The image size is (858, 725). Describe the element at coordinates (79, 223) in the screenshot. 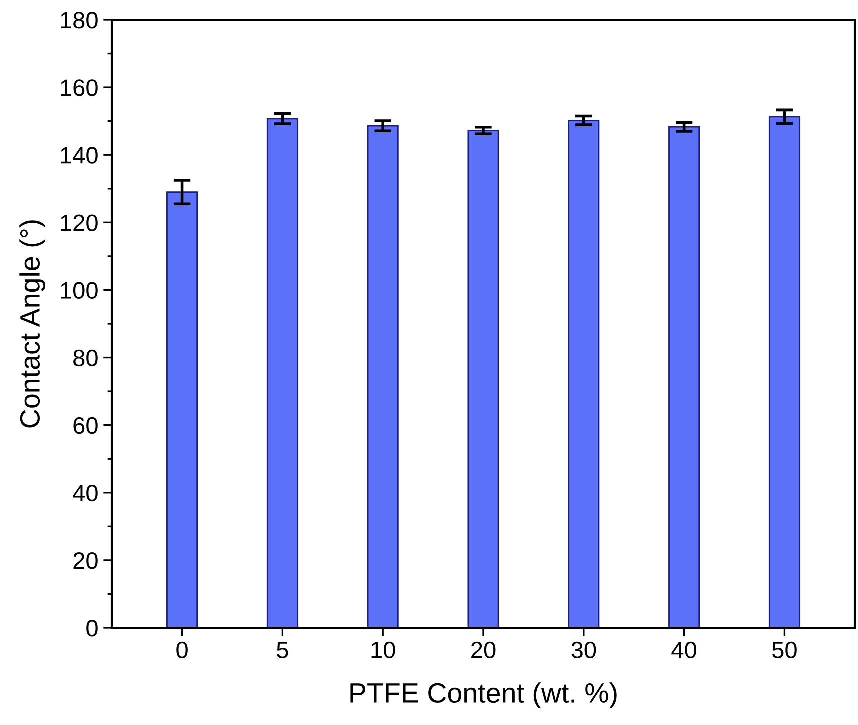

I see `y-tick-label: 120` at that location.